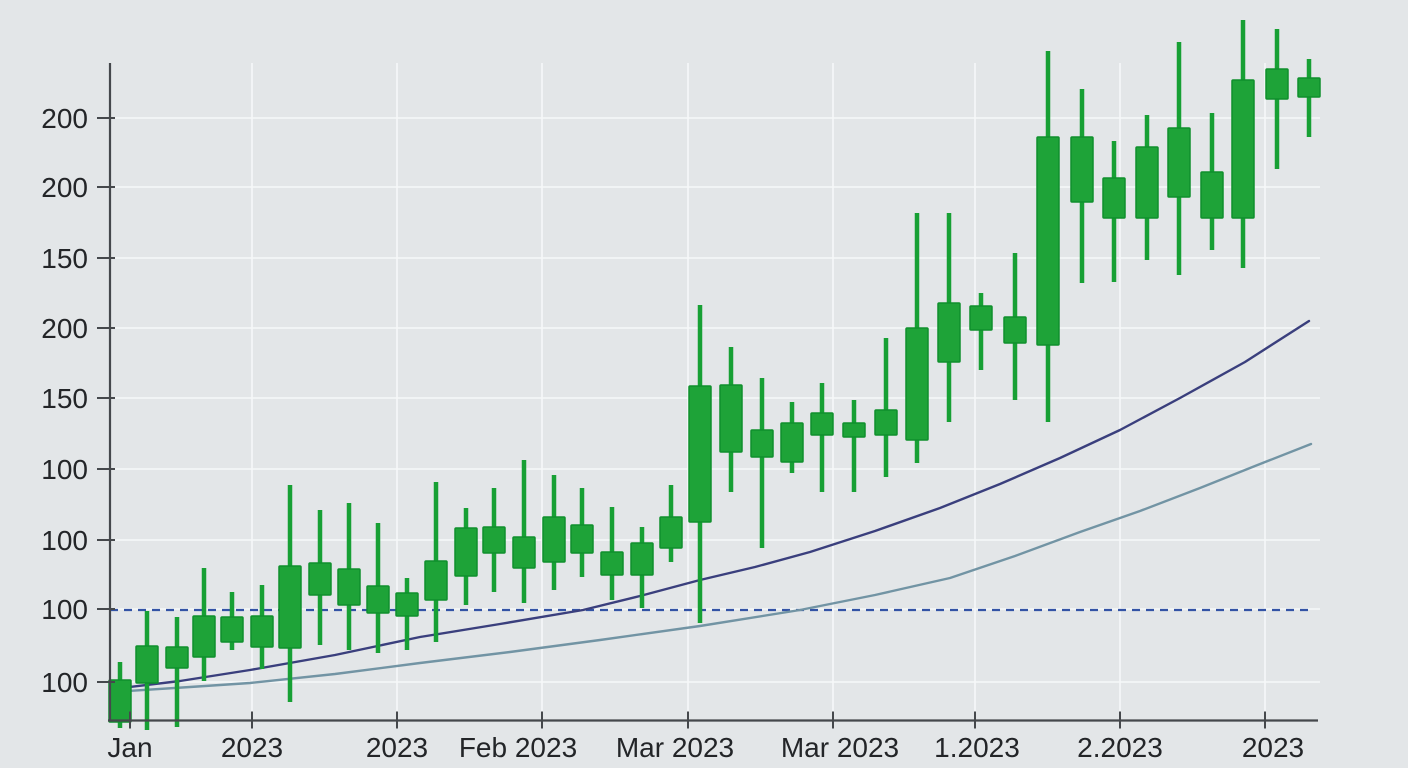  What do you see at coordinates (977, 747) in the screenshot?
I see `x-tick-label: 1.2023` at bounding box center [977, 747].